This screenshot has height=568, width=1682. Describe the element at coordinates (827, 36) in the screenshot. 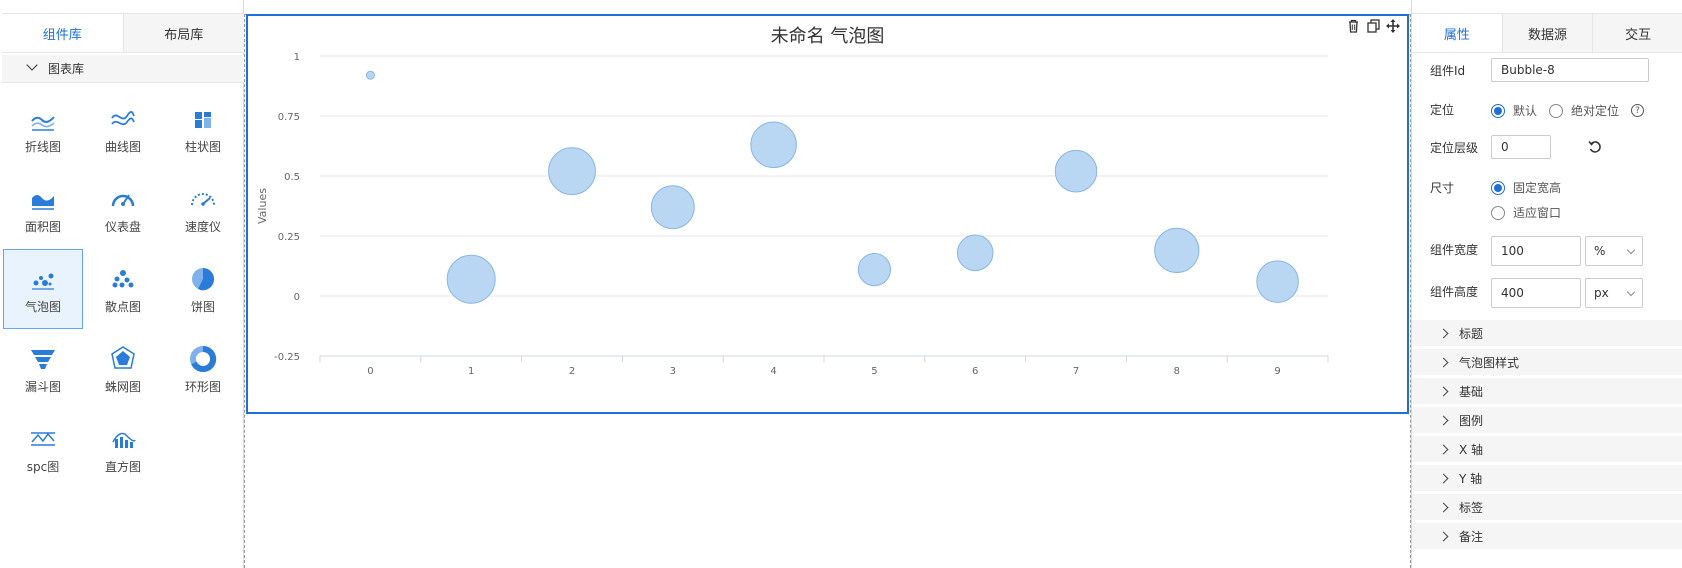

I see `chart-title: 未命名 气泡图` at that location.